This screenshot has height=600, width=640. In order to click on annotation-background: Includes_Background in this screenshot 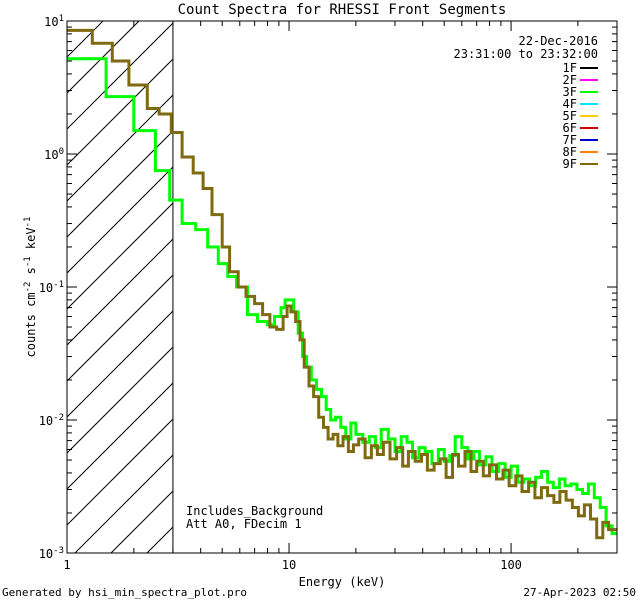, I will do `click(254, 511)`.